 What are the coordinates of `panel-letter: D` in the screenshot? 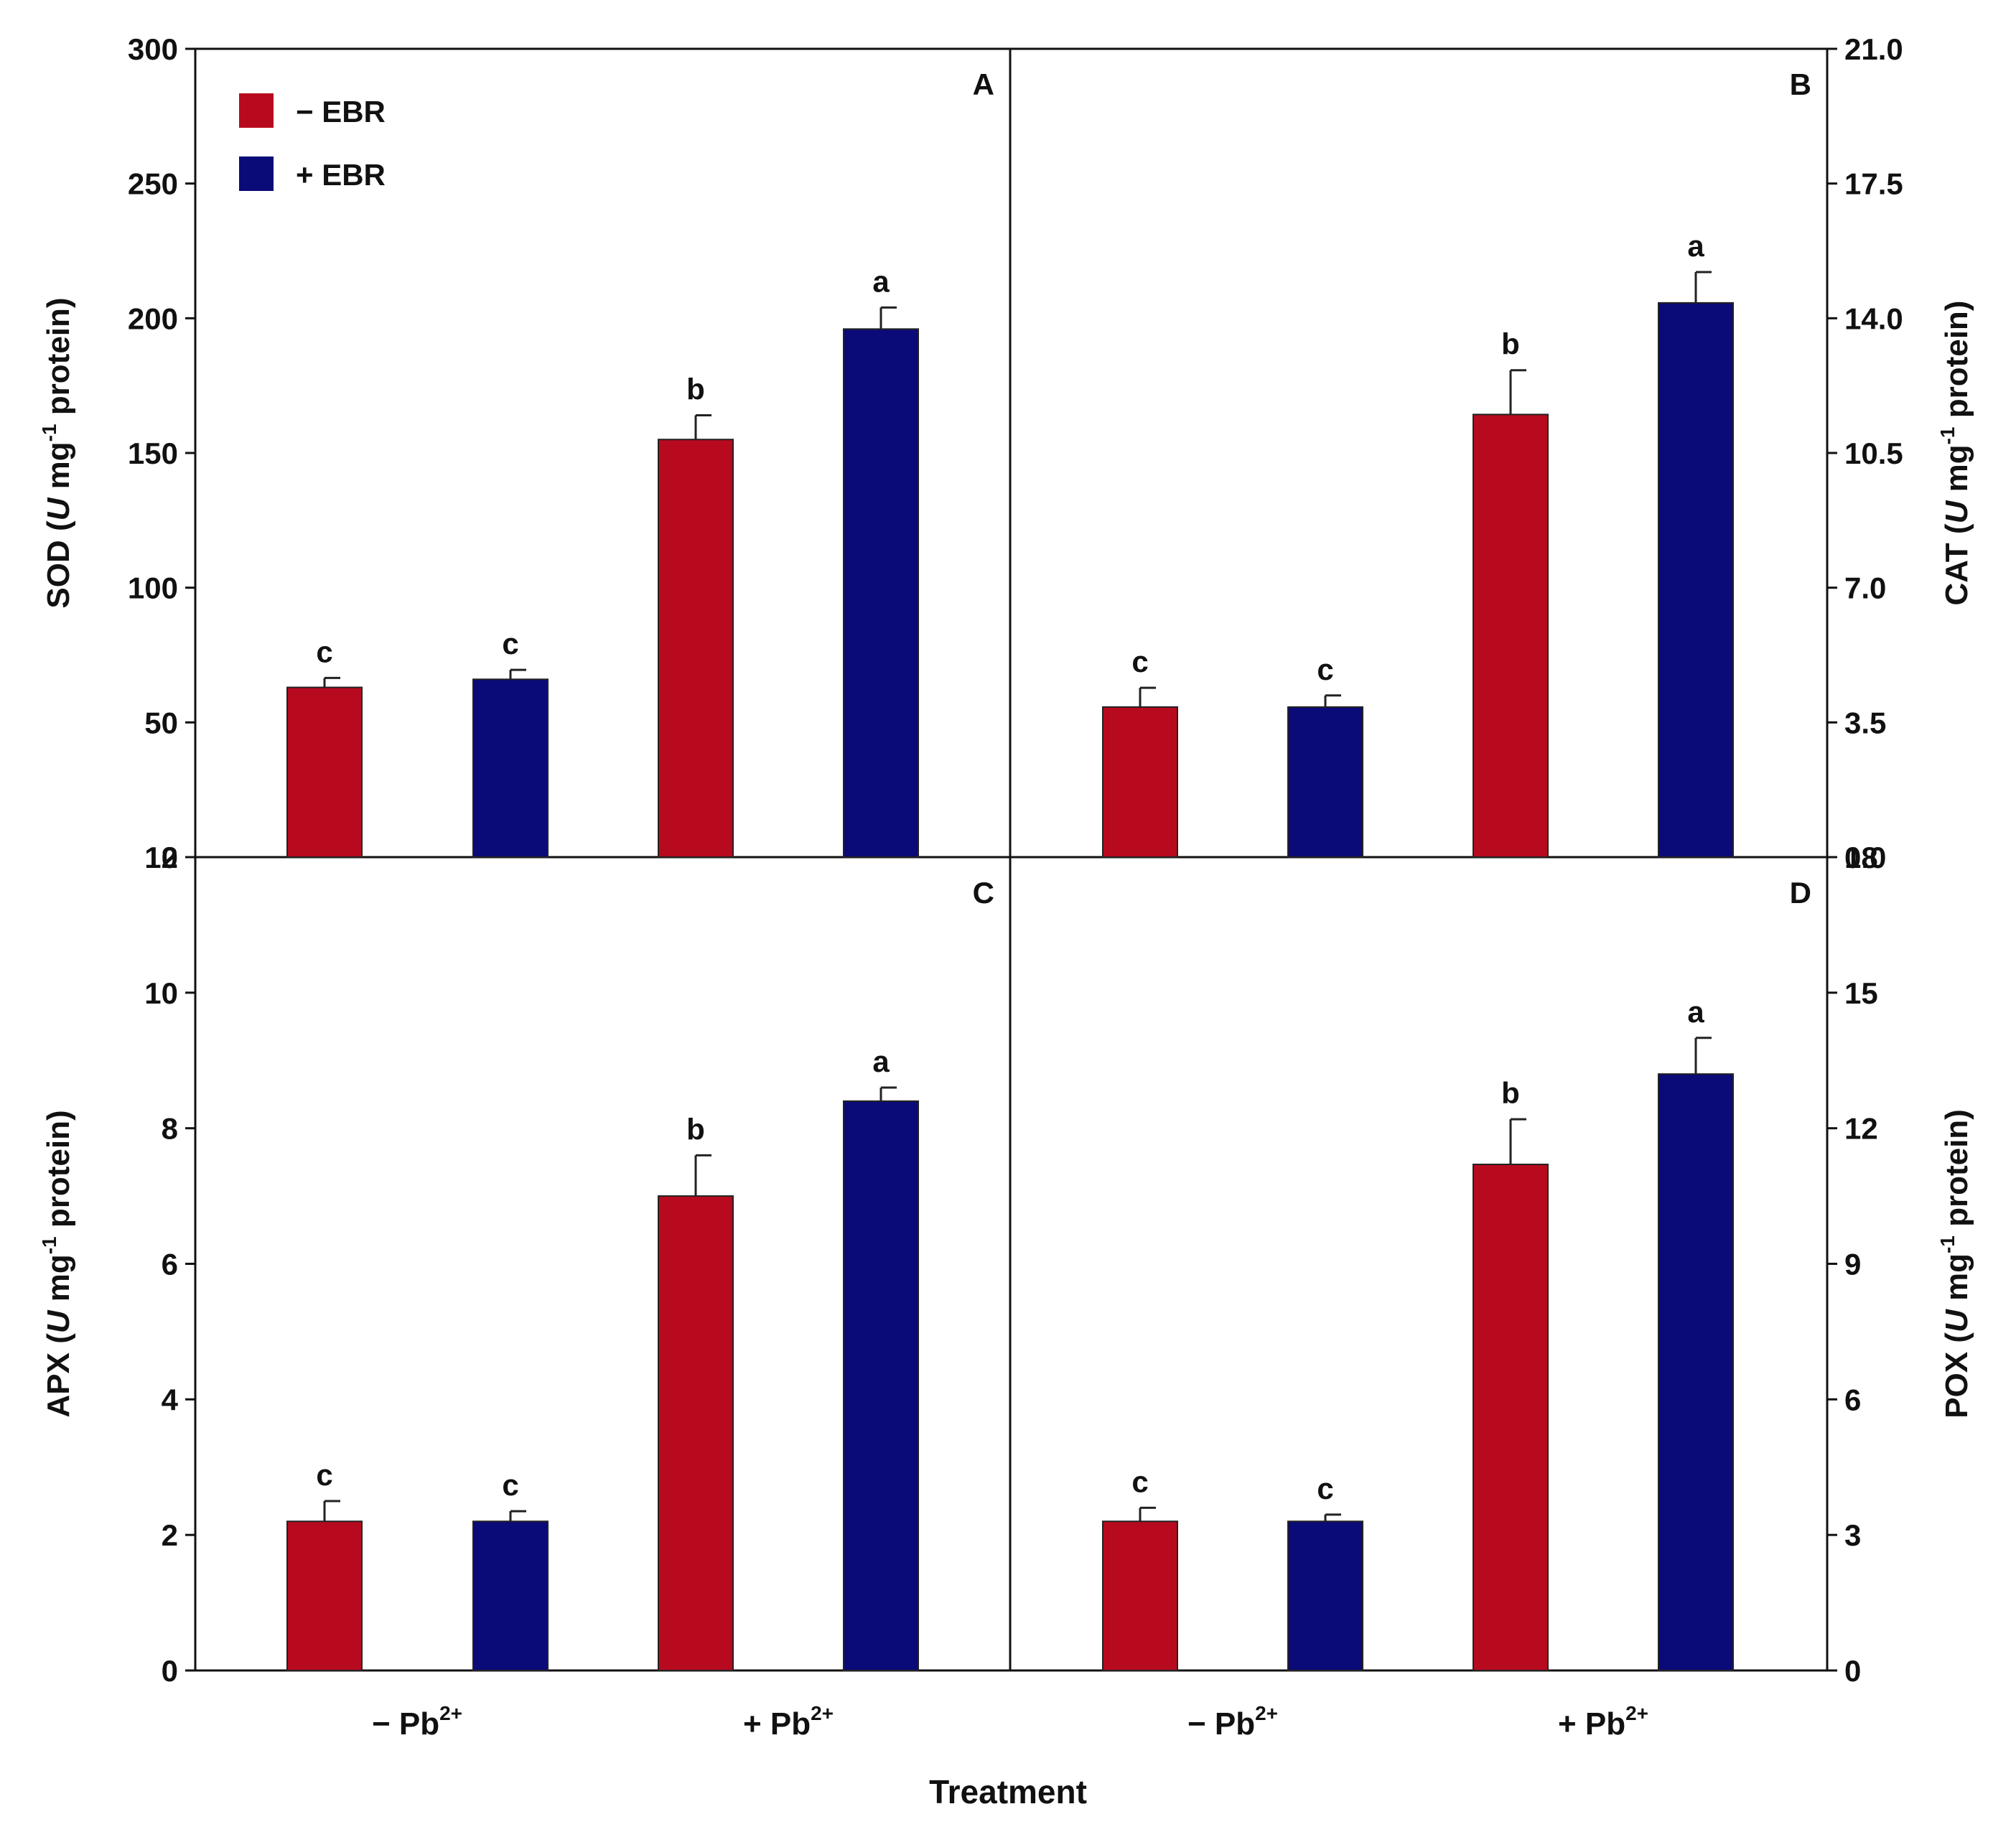 It's located at (1800, 893).